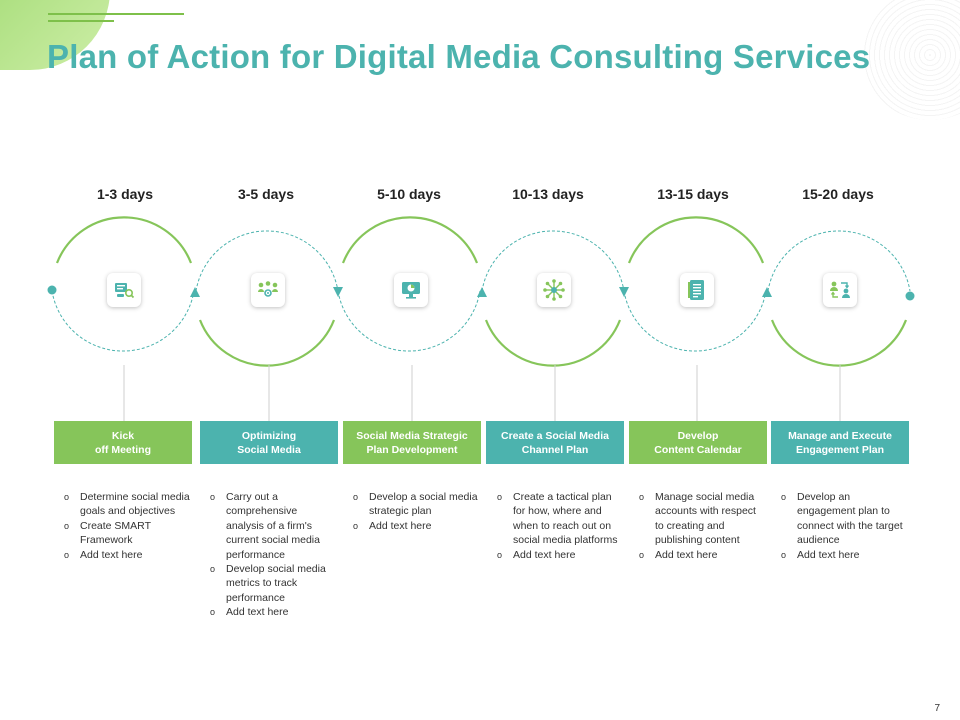 The height and width of the screenshot is (720, 960). I want to click on stage-6-days: 15-20 days, so click(838, 194).